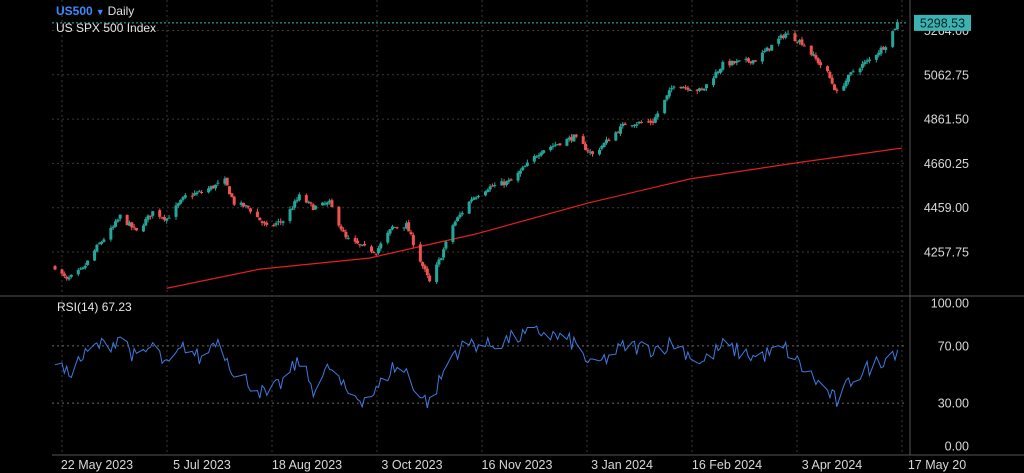 This screenshot has width=1024, height=473. I want to click on rsi-indicator-label: RSI(14) 67.23, so click(94, 307).